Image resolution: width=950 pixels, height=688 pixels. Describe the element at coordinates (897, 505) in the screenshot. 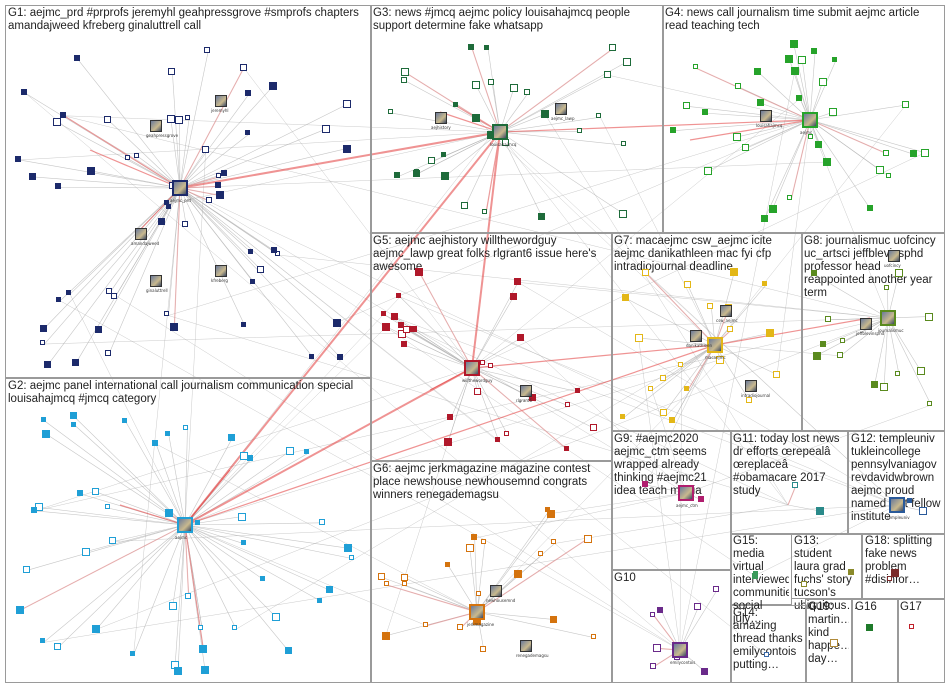

I see `hub-node-g12` at that location.